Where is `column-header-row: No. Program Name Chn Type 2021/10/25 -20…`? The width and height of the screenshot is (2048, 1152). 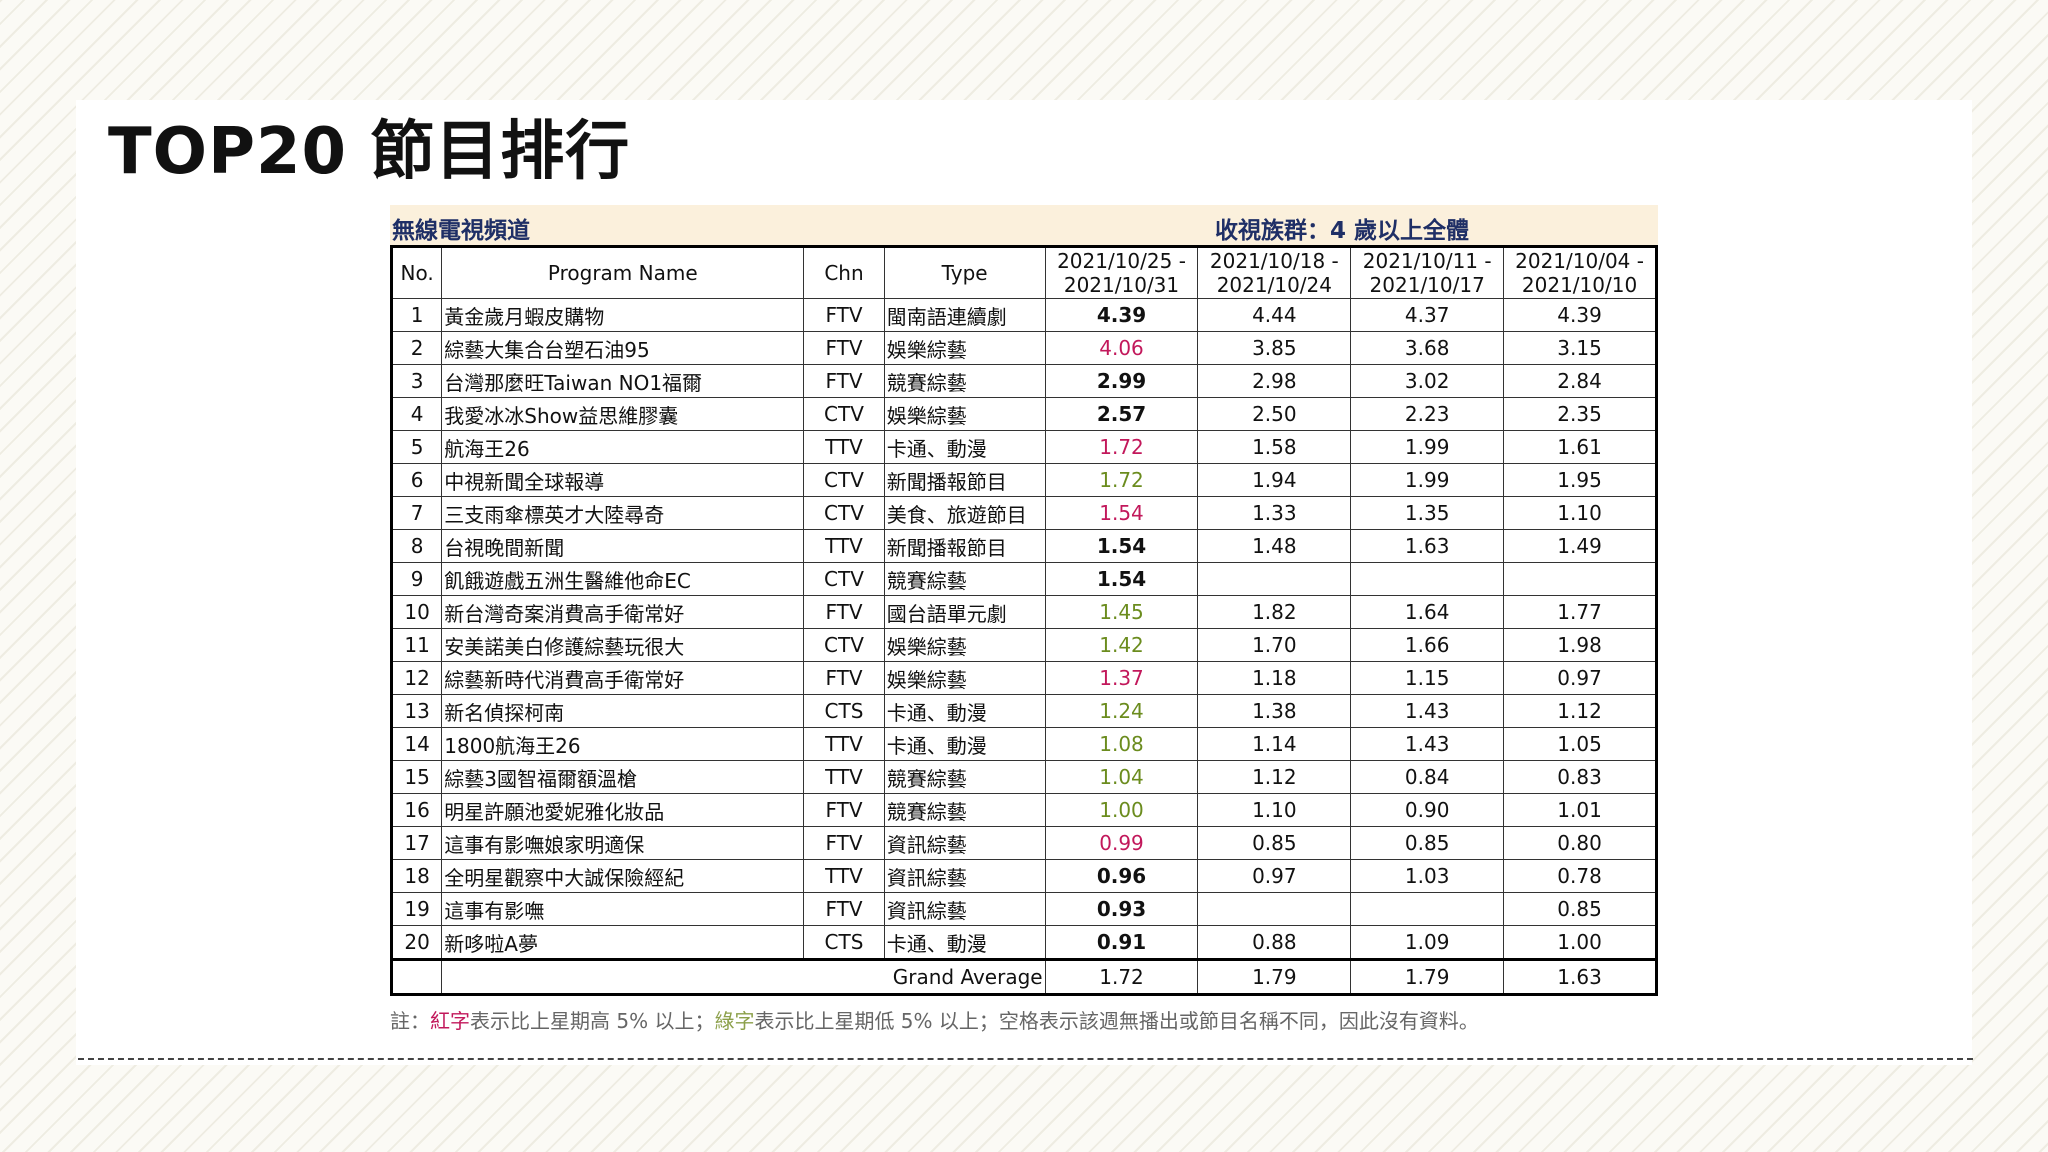 column-header-row: No. Program Name Chn Type 2021/10/25 -20… is located at coordinates (1023, 272).